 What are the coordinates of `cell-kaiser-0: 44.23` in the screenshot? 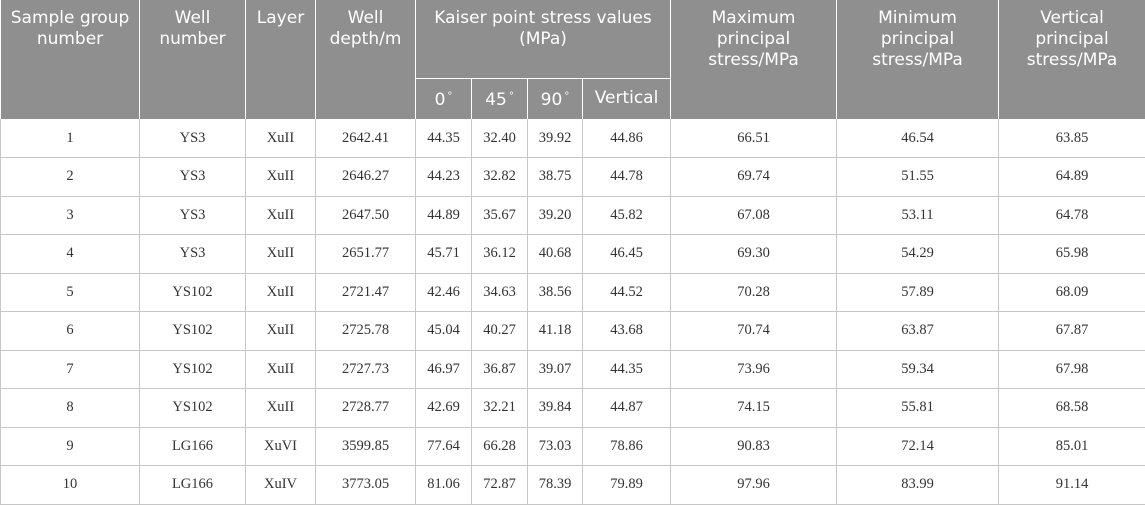 It's located at (444, 177).